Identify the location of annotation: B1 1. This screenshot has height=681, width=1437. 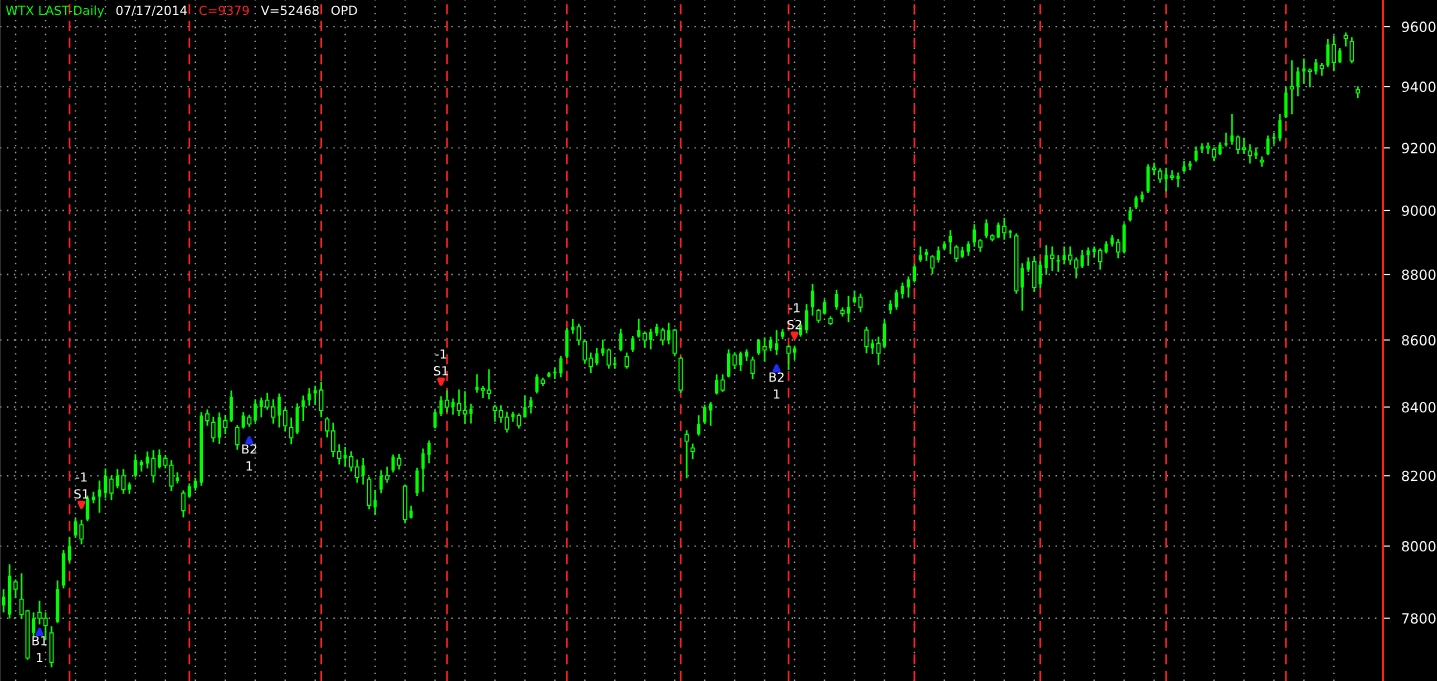
(39, 649).